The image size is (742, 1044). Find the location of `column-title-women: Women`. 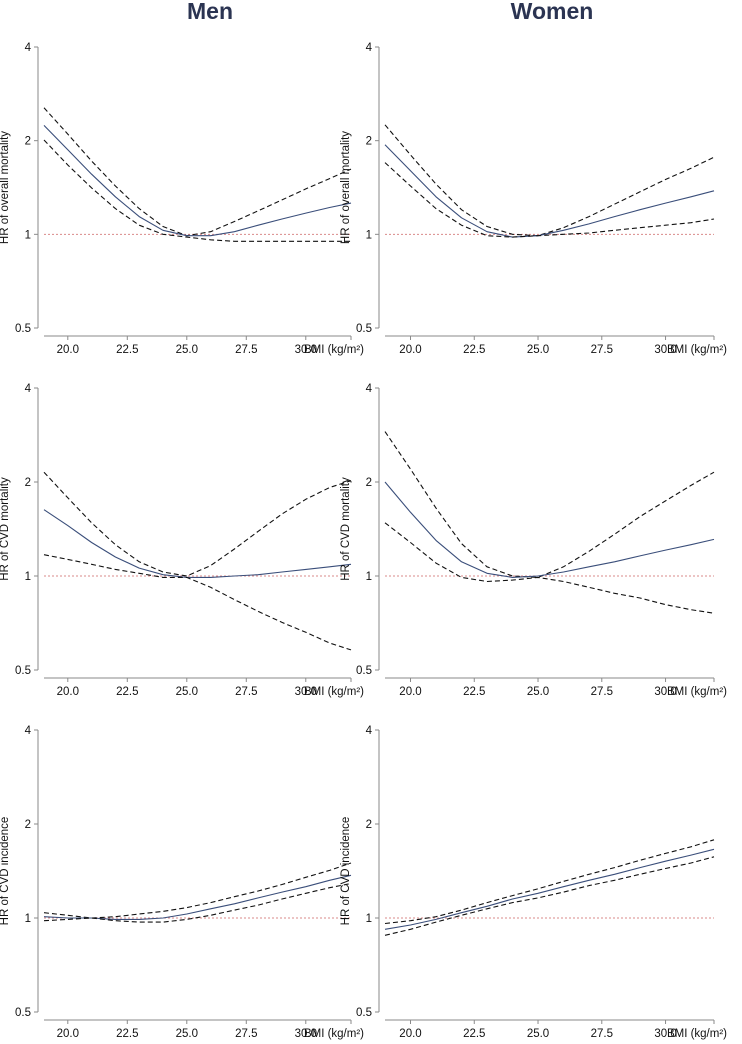

column-title-women: Women is located at coordinates (552, 12).